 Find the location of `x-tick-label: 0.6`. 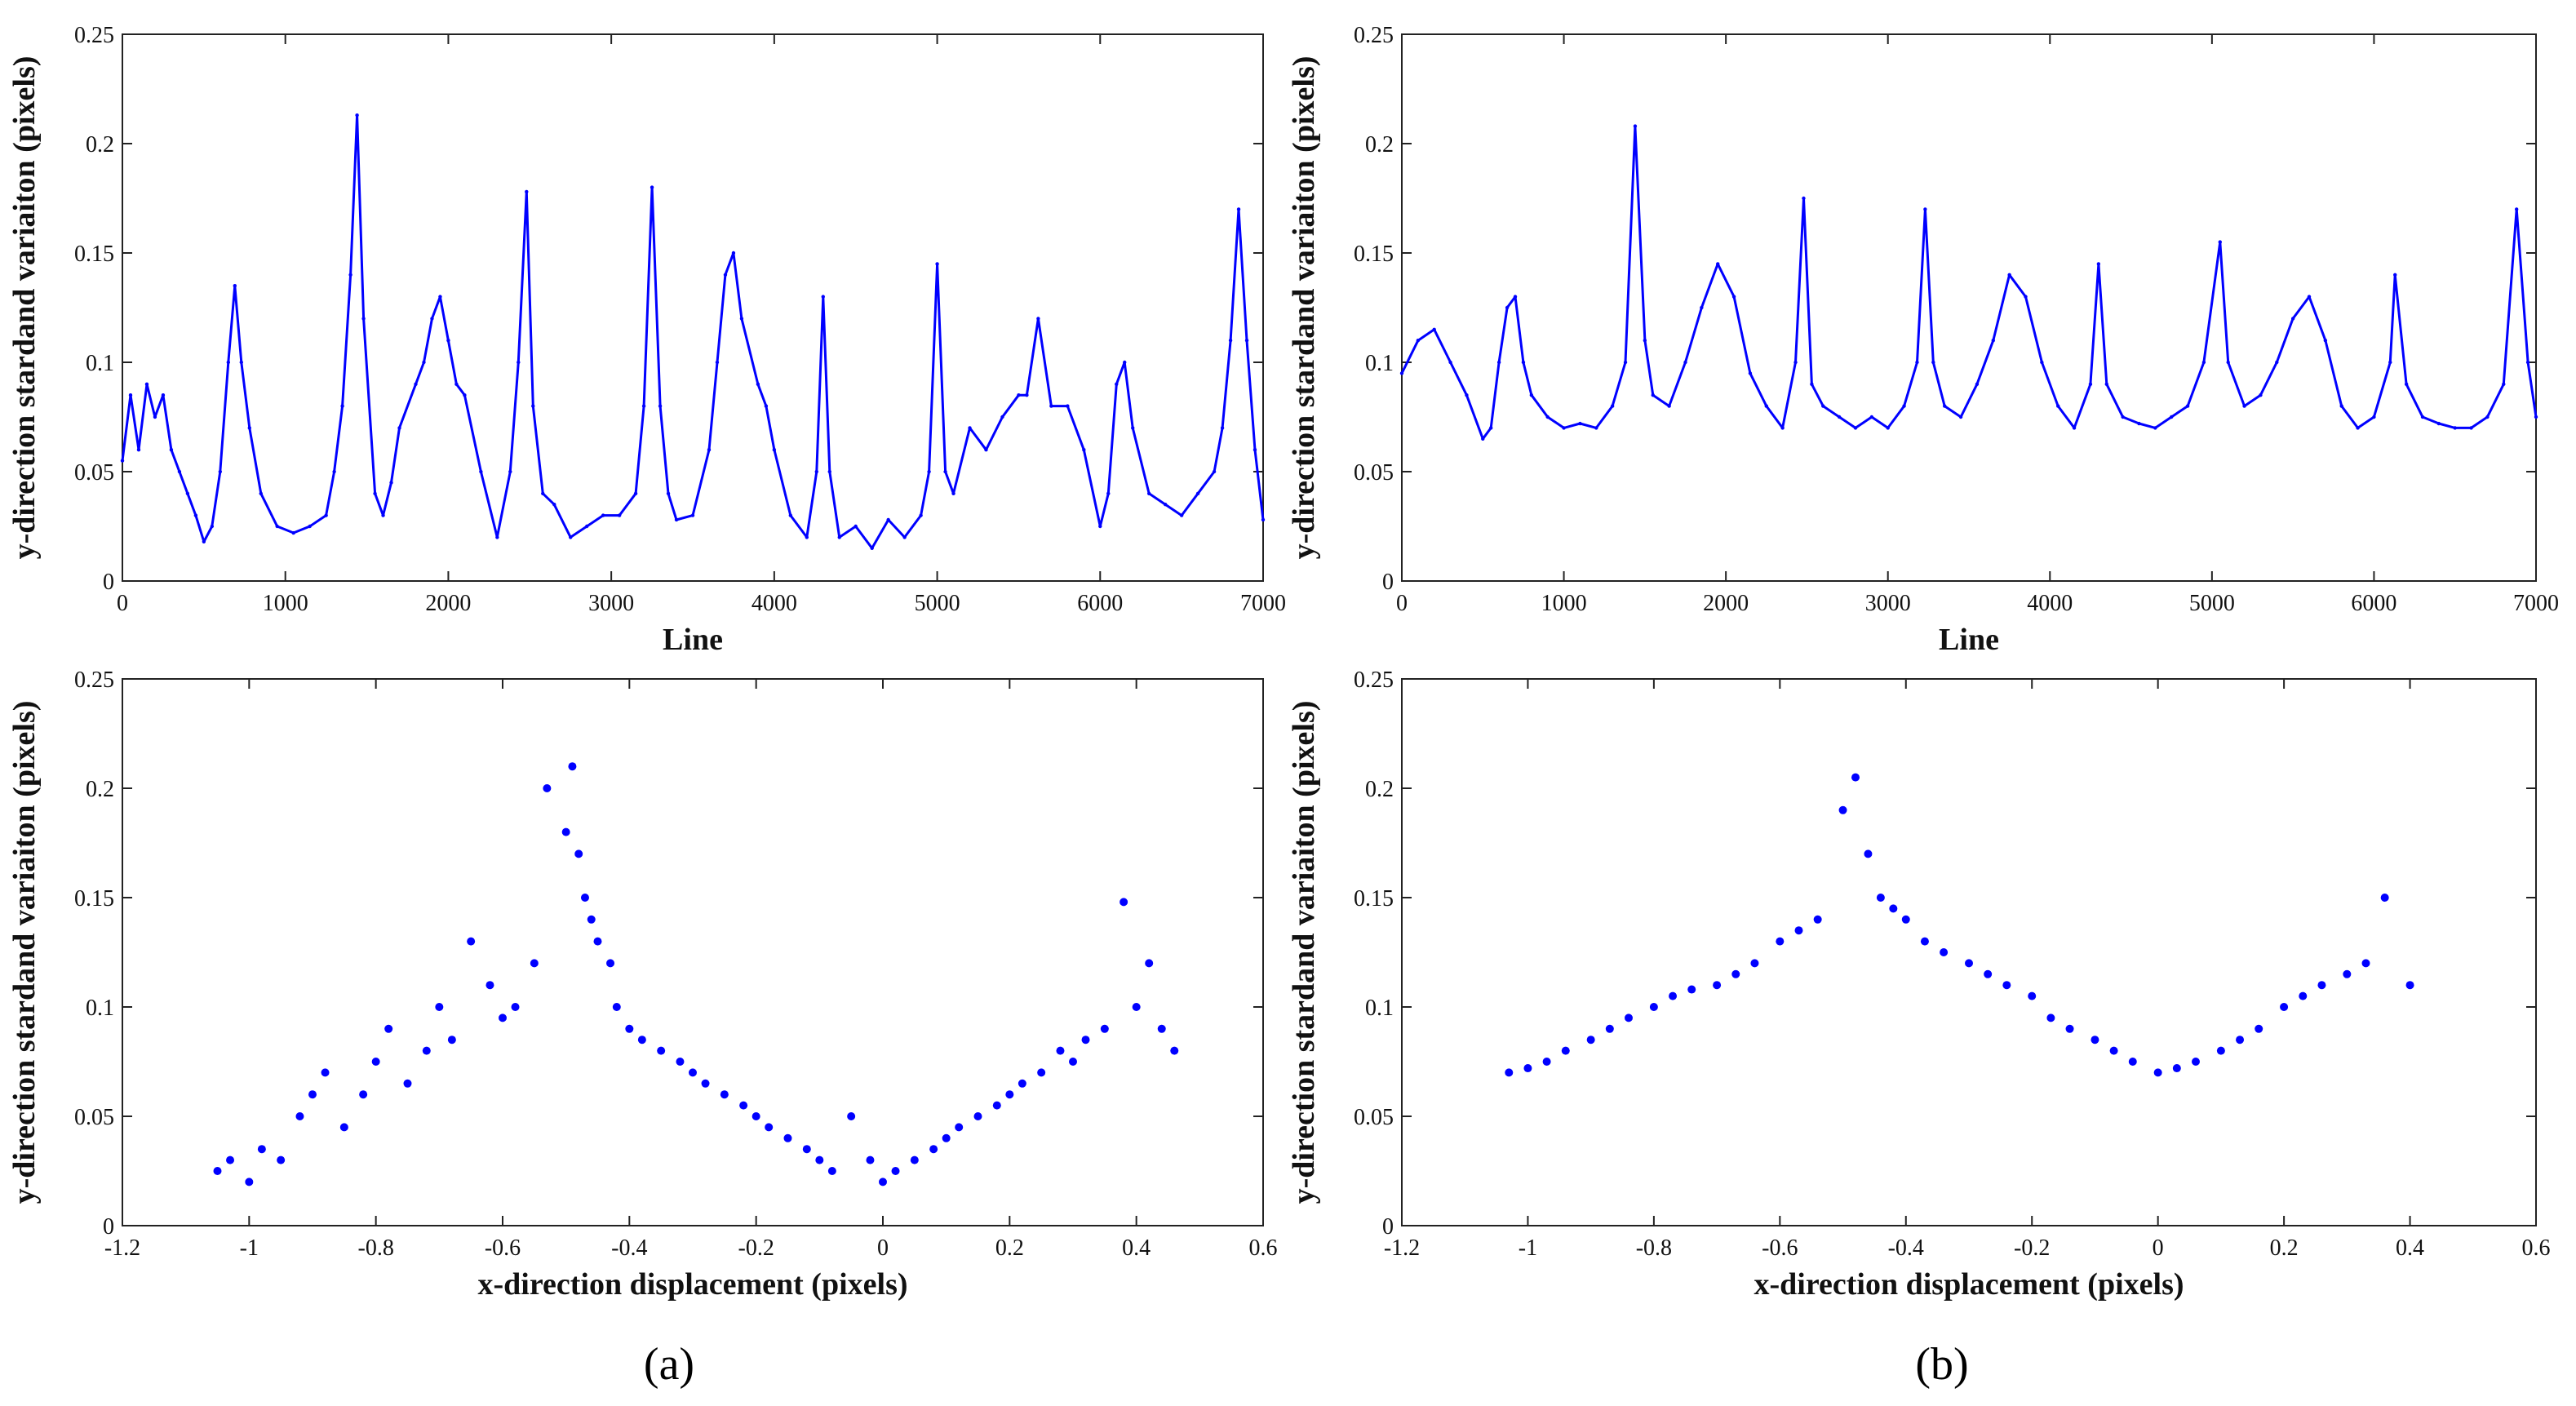

x-tick-label: 0.6 is located at coordinates (2536, 1248).